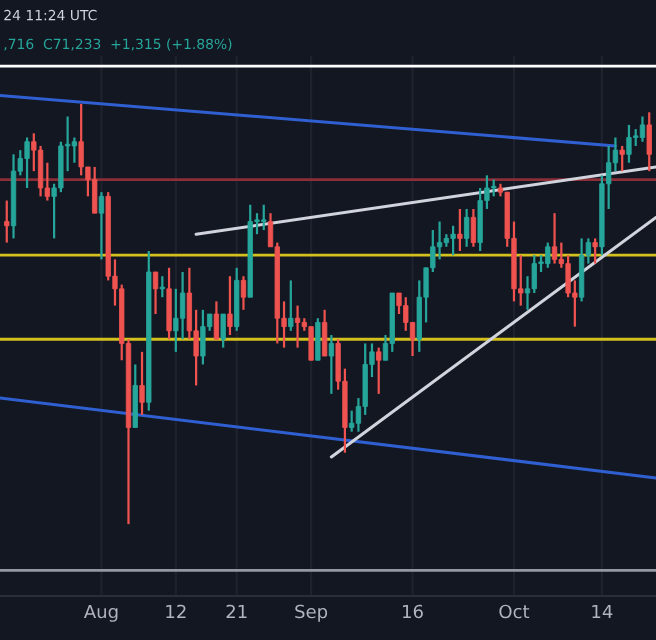  Describe the element at coordinates (236, 611) in the screenshot. I see `x-tick-label: 21` at that location.